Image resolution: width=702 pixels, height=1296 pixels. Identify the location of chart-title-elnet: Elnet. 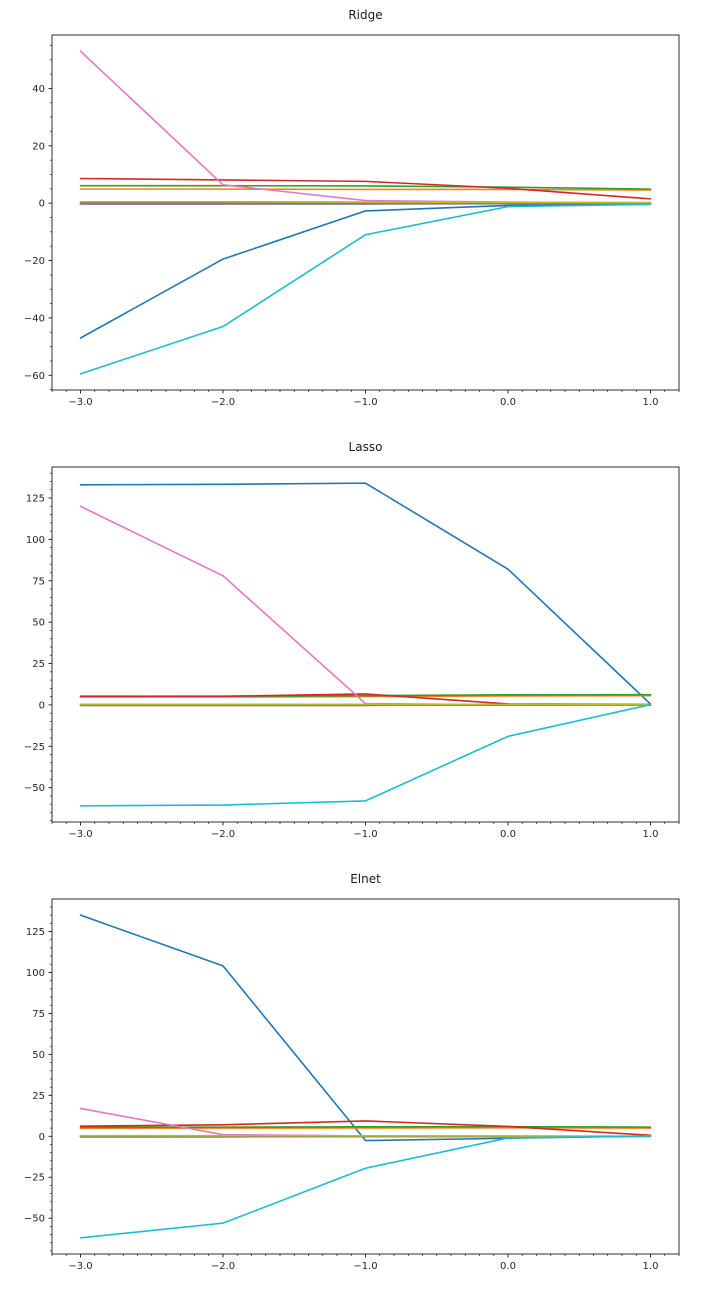
(365, 879).